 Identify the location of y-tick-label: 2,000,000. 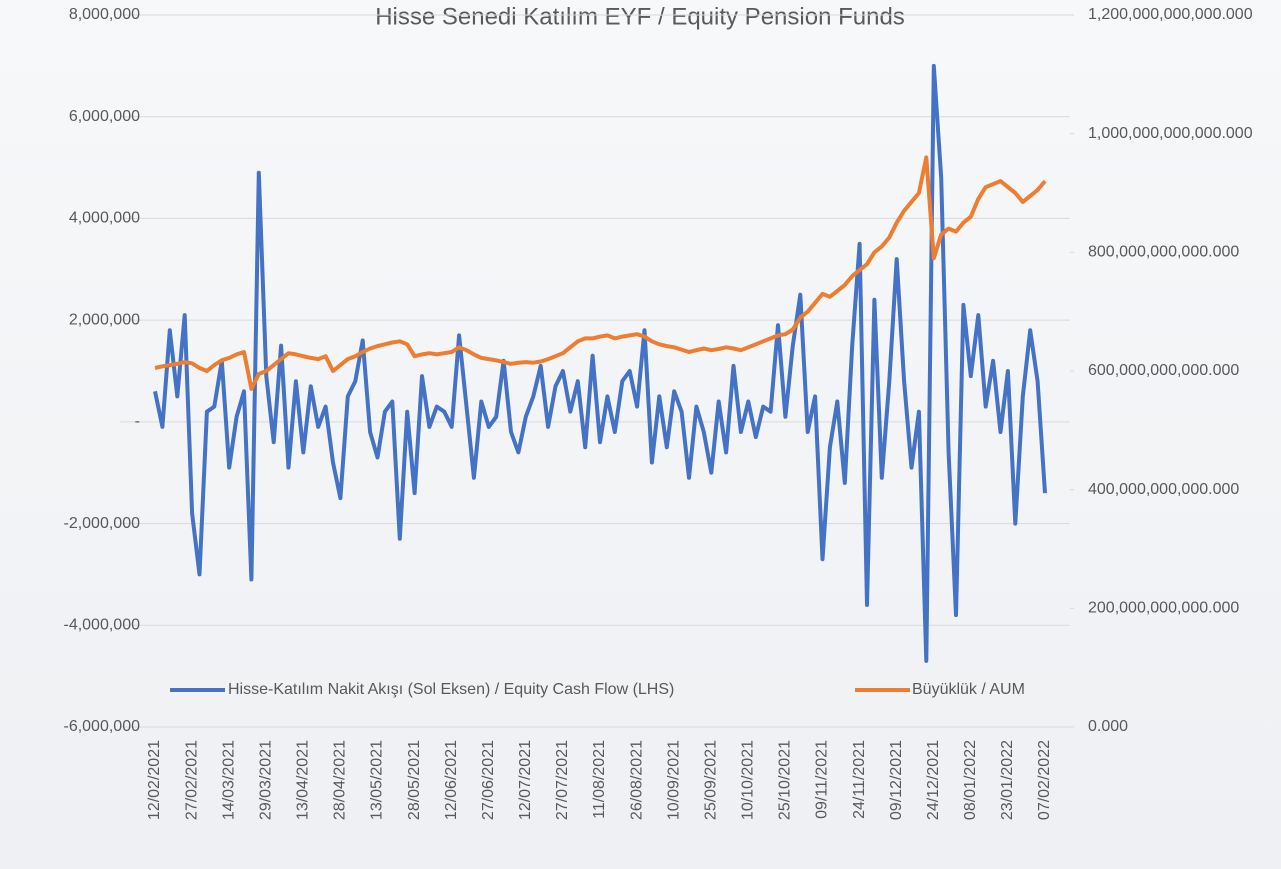
(104, 319).